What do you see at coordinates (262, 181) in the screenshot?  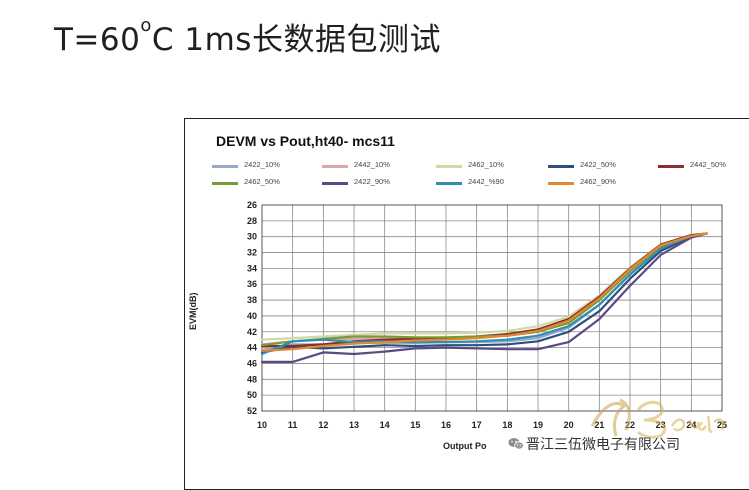 I see `legend-label: 2462_50%` at bounding box center [262, 181].